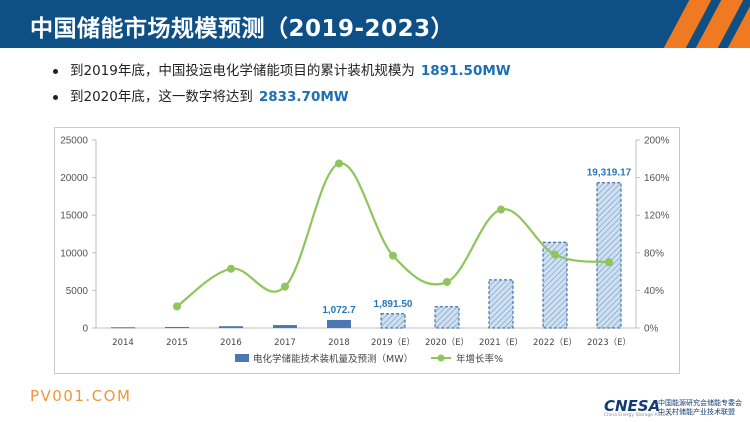 Image resolution: width=750 pixels, height=422 pixels. I want to click on x-tick-label: 2019（E）, so click(393, 342).